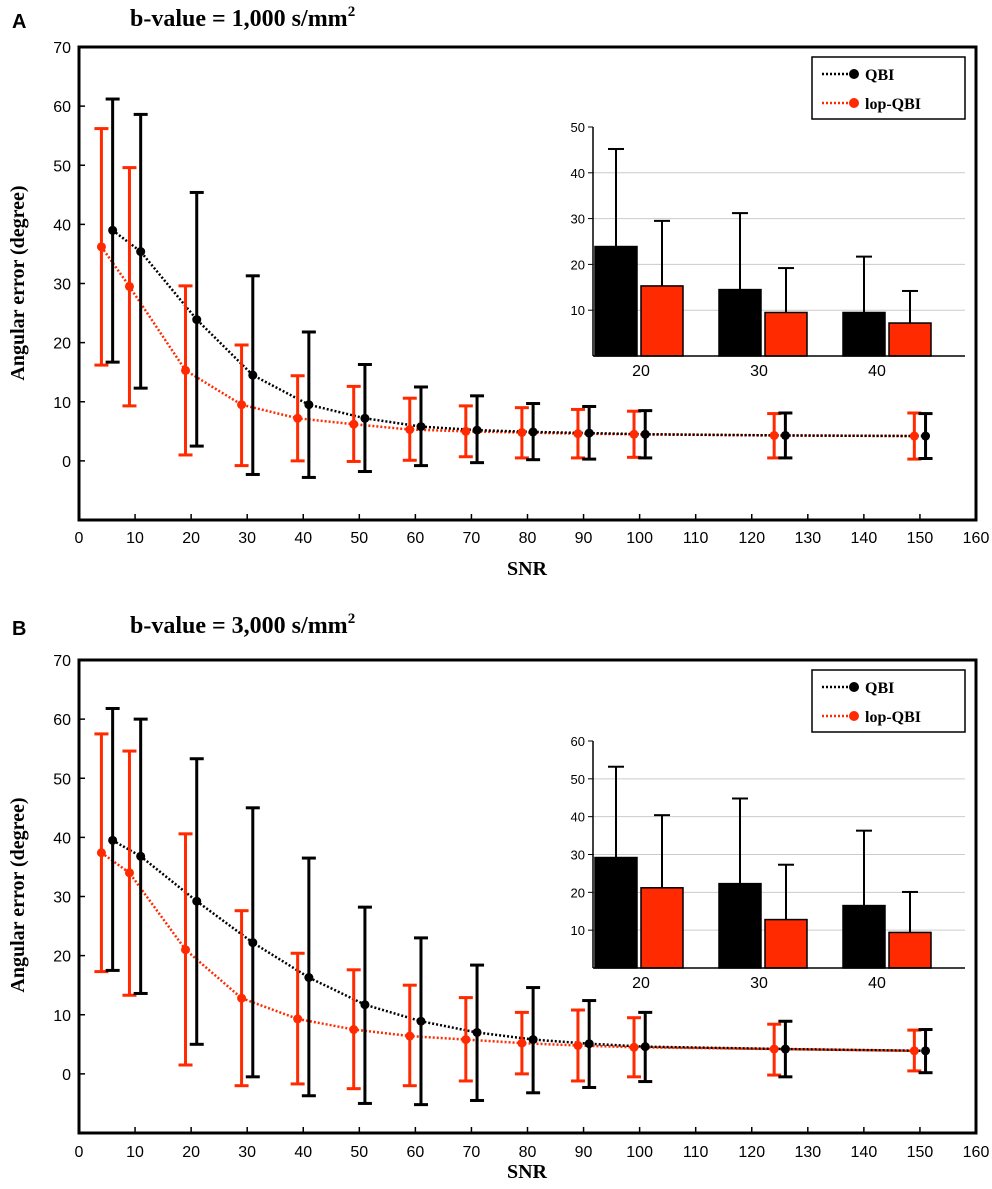 The height and width of the screenshot is (1189, 992). Describe the element at coordinates (19, 629) in the screenshot. I see `panel-label: B` at that location.